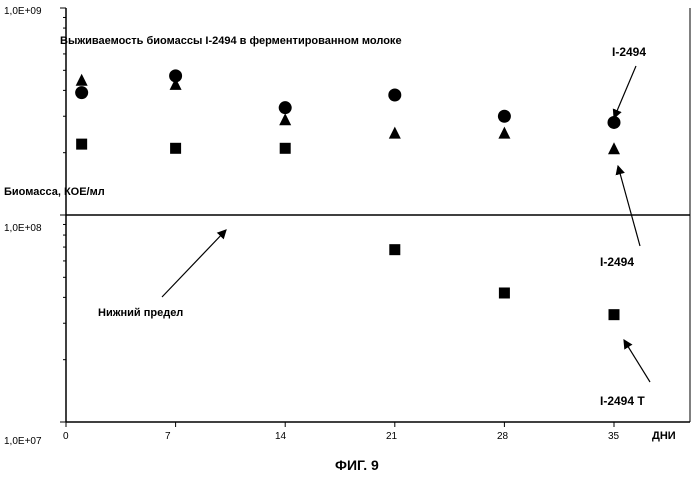 The height and width of the screenshot is (484, 699). I want to click on arrow-lower-limit, so click(194, 263).